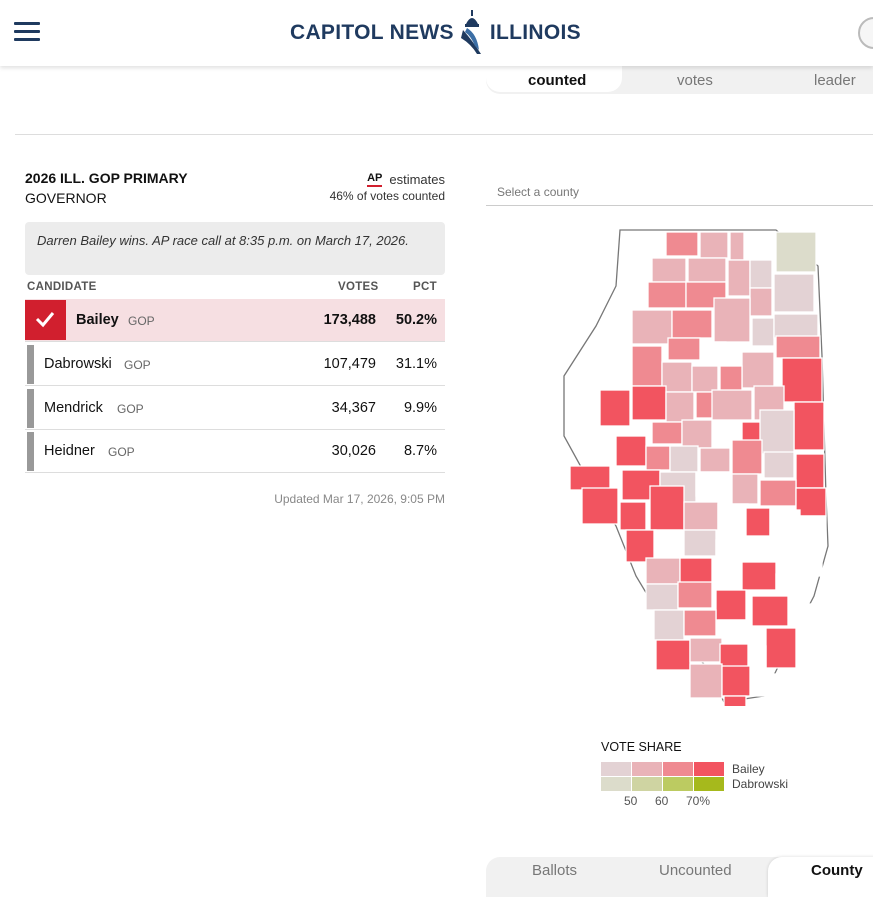 The height and width of the screenshot is (897, 873). I want to click on search-icon, so click(865, 33).